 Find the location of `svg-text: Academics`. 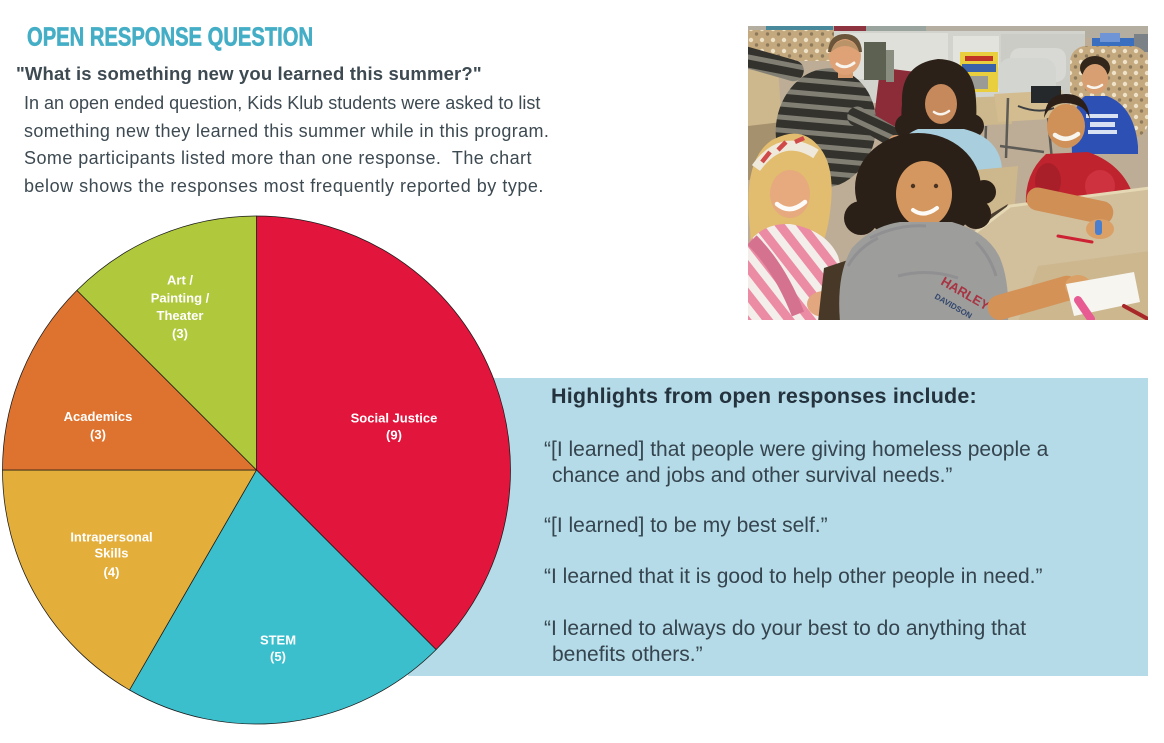

svg-text: Academics is located at coordinates (98, 416).